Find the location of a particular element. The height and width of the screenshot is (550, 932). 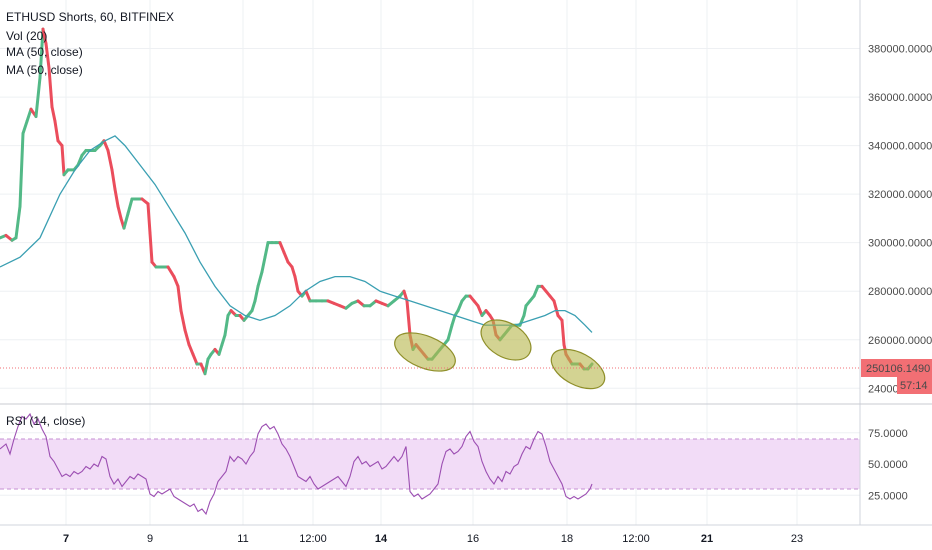

indicator-ma-1: MA (50, close) is located at coordinates (44, 52).